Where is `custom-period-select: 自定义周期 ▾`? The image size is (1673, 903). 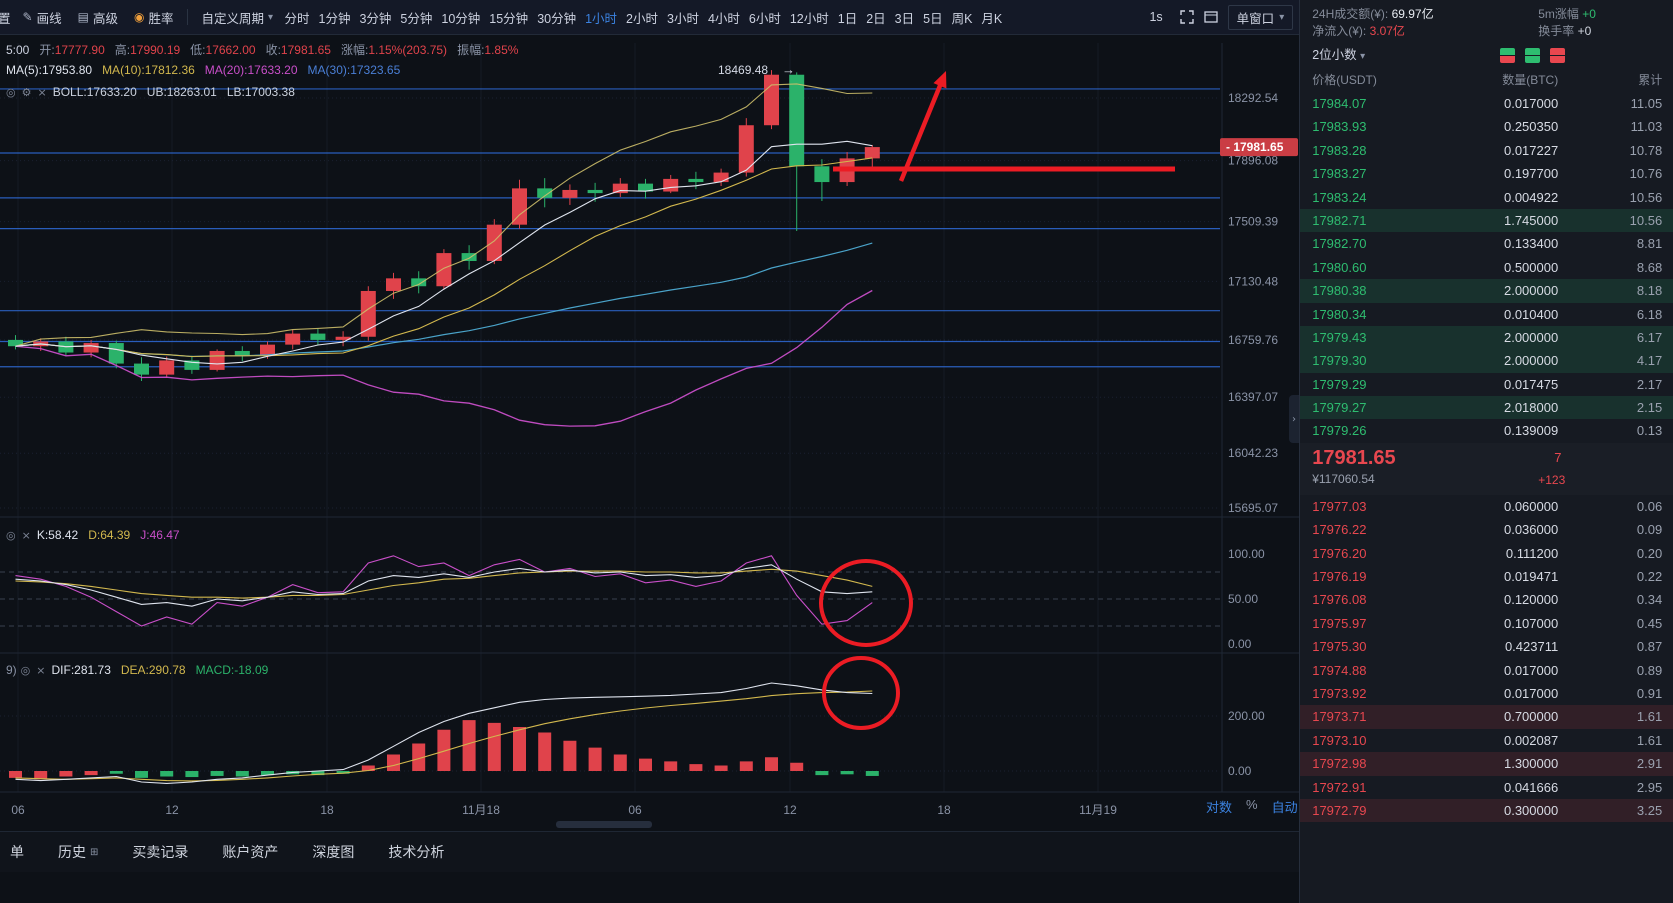 custom-period-select: 自定义周期 ▾ is located at coordinates (237, 17).